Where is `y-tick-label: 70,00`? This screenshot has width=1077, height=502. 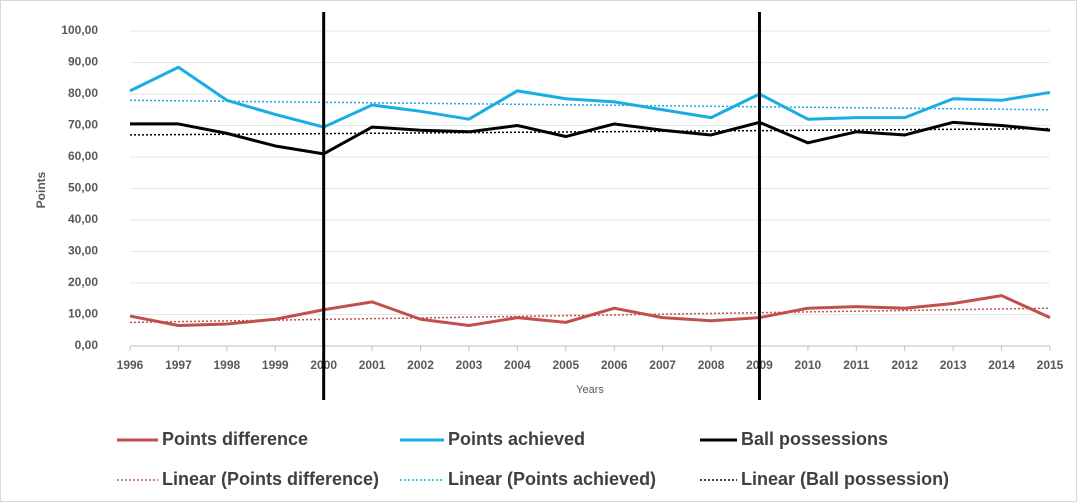 y-tick-label: 70,00 is located at coordinates (83, 125).